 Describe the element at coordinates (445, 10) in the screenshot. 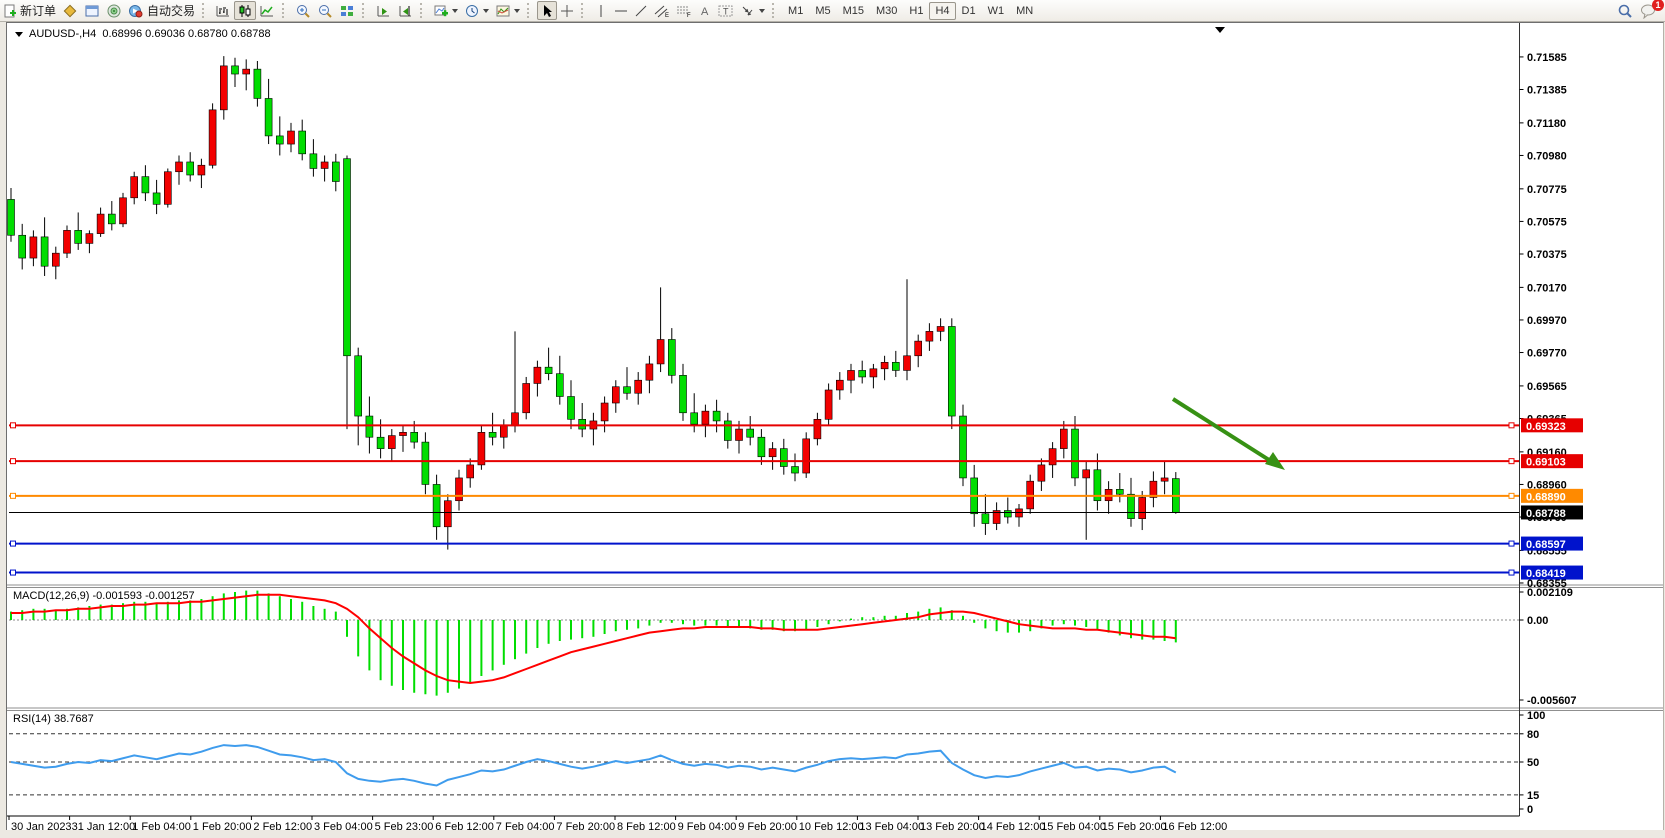

I see `indicators-button` at that location.